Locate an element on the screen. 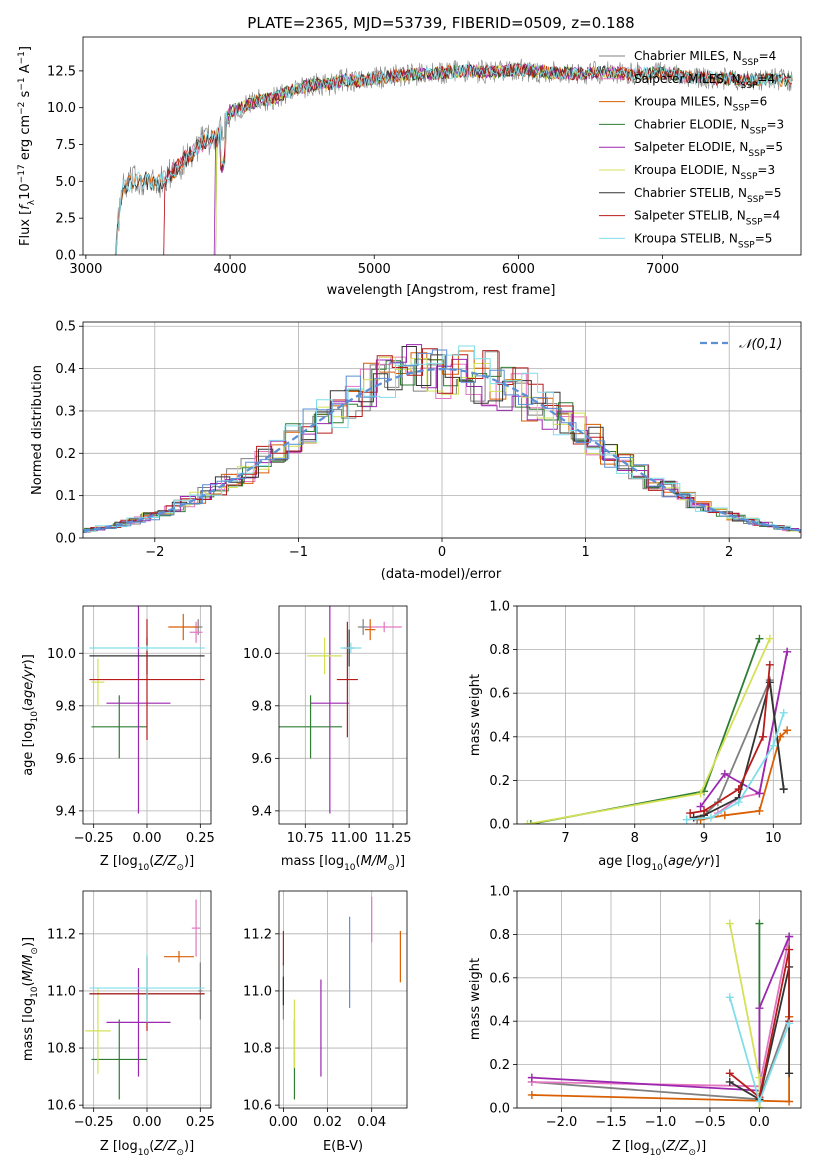 The image size is (819, 1170). x-tick-label: 0.25 is located at coordinates (200, 1122).